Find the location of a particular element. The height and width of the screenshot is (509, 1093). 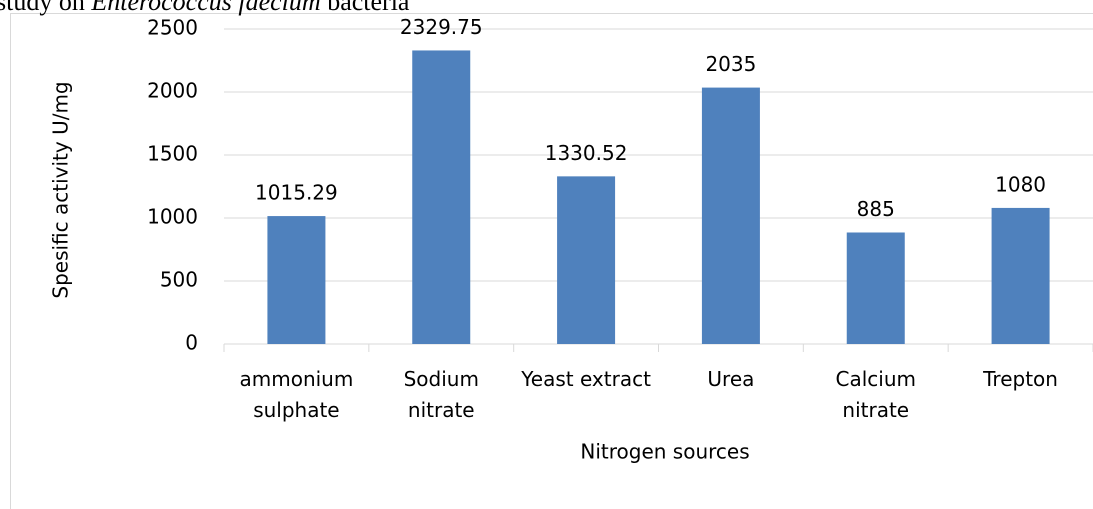

x-tick-label: Sodium nitrate is located at coordinates (441, 394).